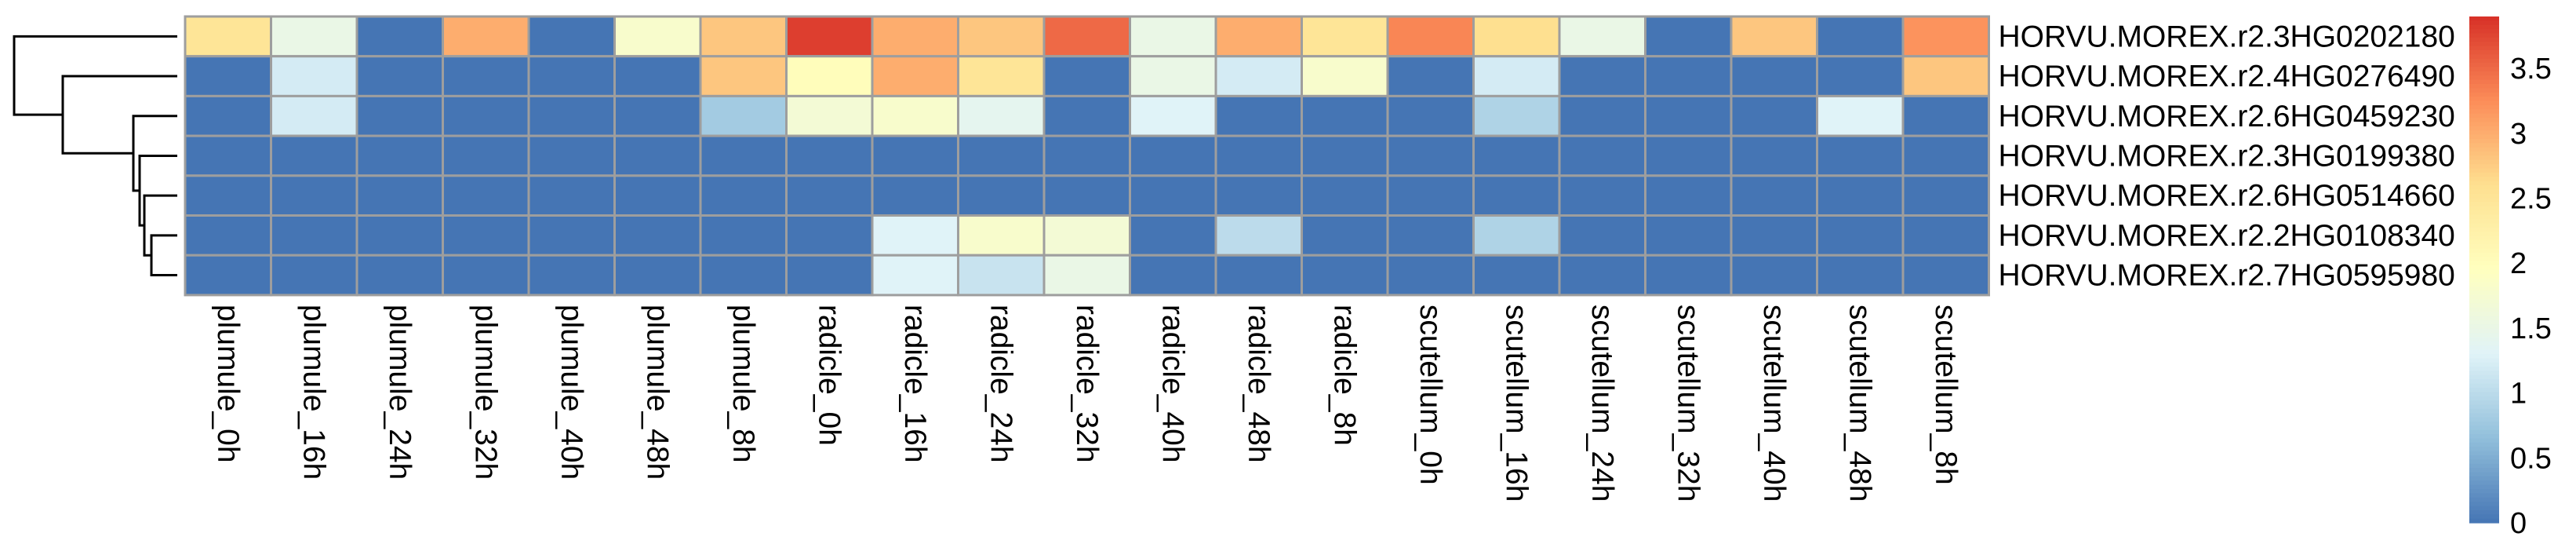 This screenshot has height=555, width=2576. I want to click on row-label: HORVU.MOREX.r2.6HG0514660, so click(2227, 196).